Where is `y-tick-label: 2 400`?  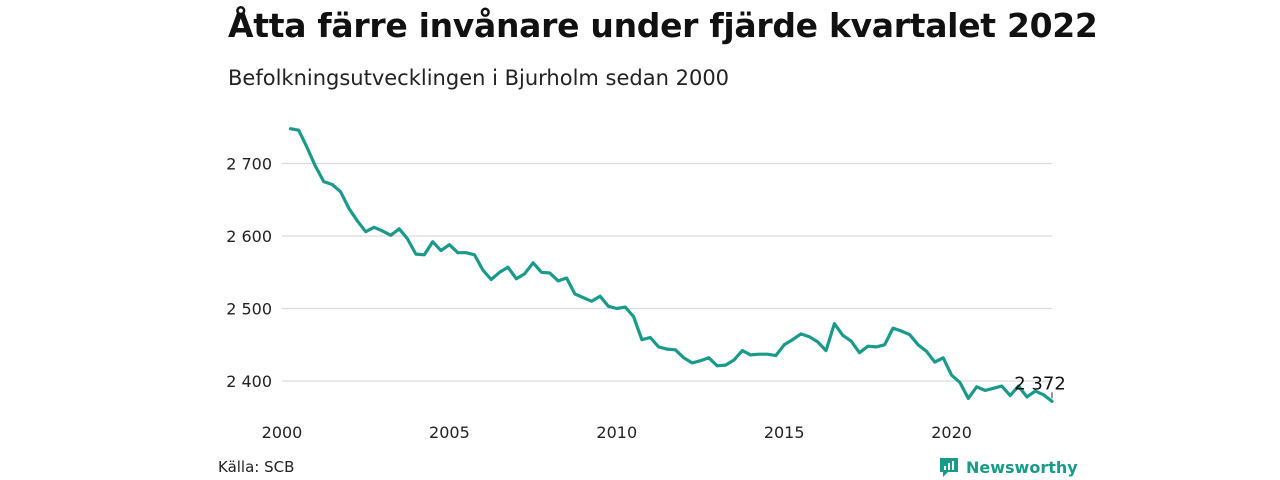
y-tick-label: 2 400 is located at coordinates (249, 381).